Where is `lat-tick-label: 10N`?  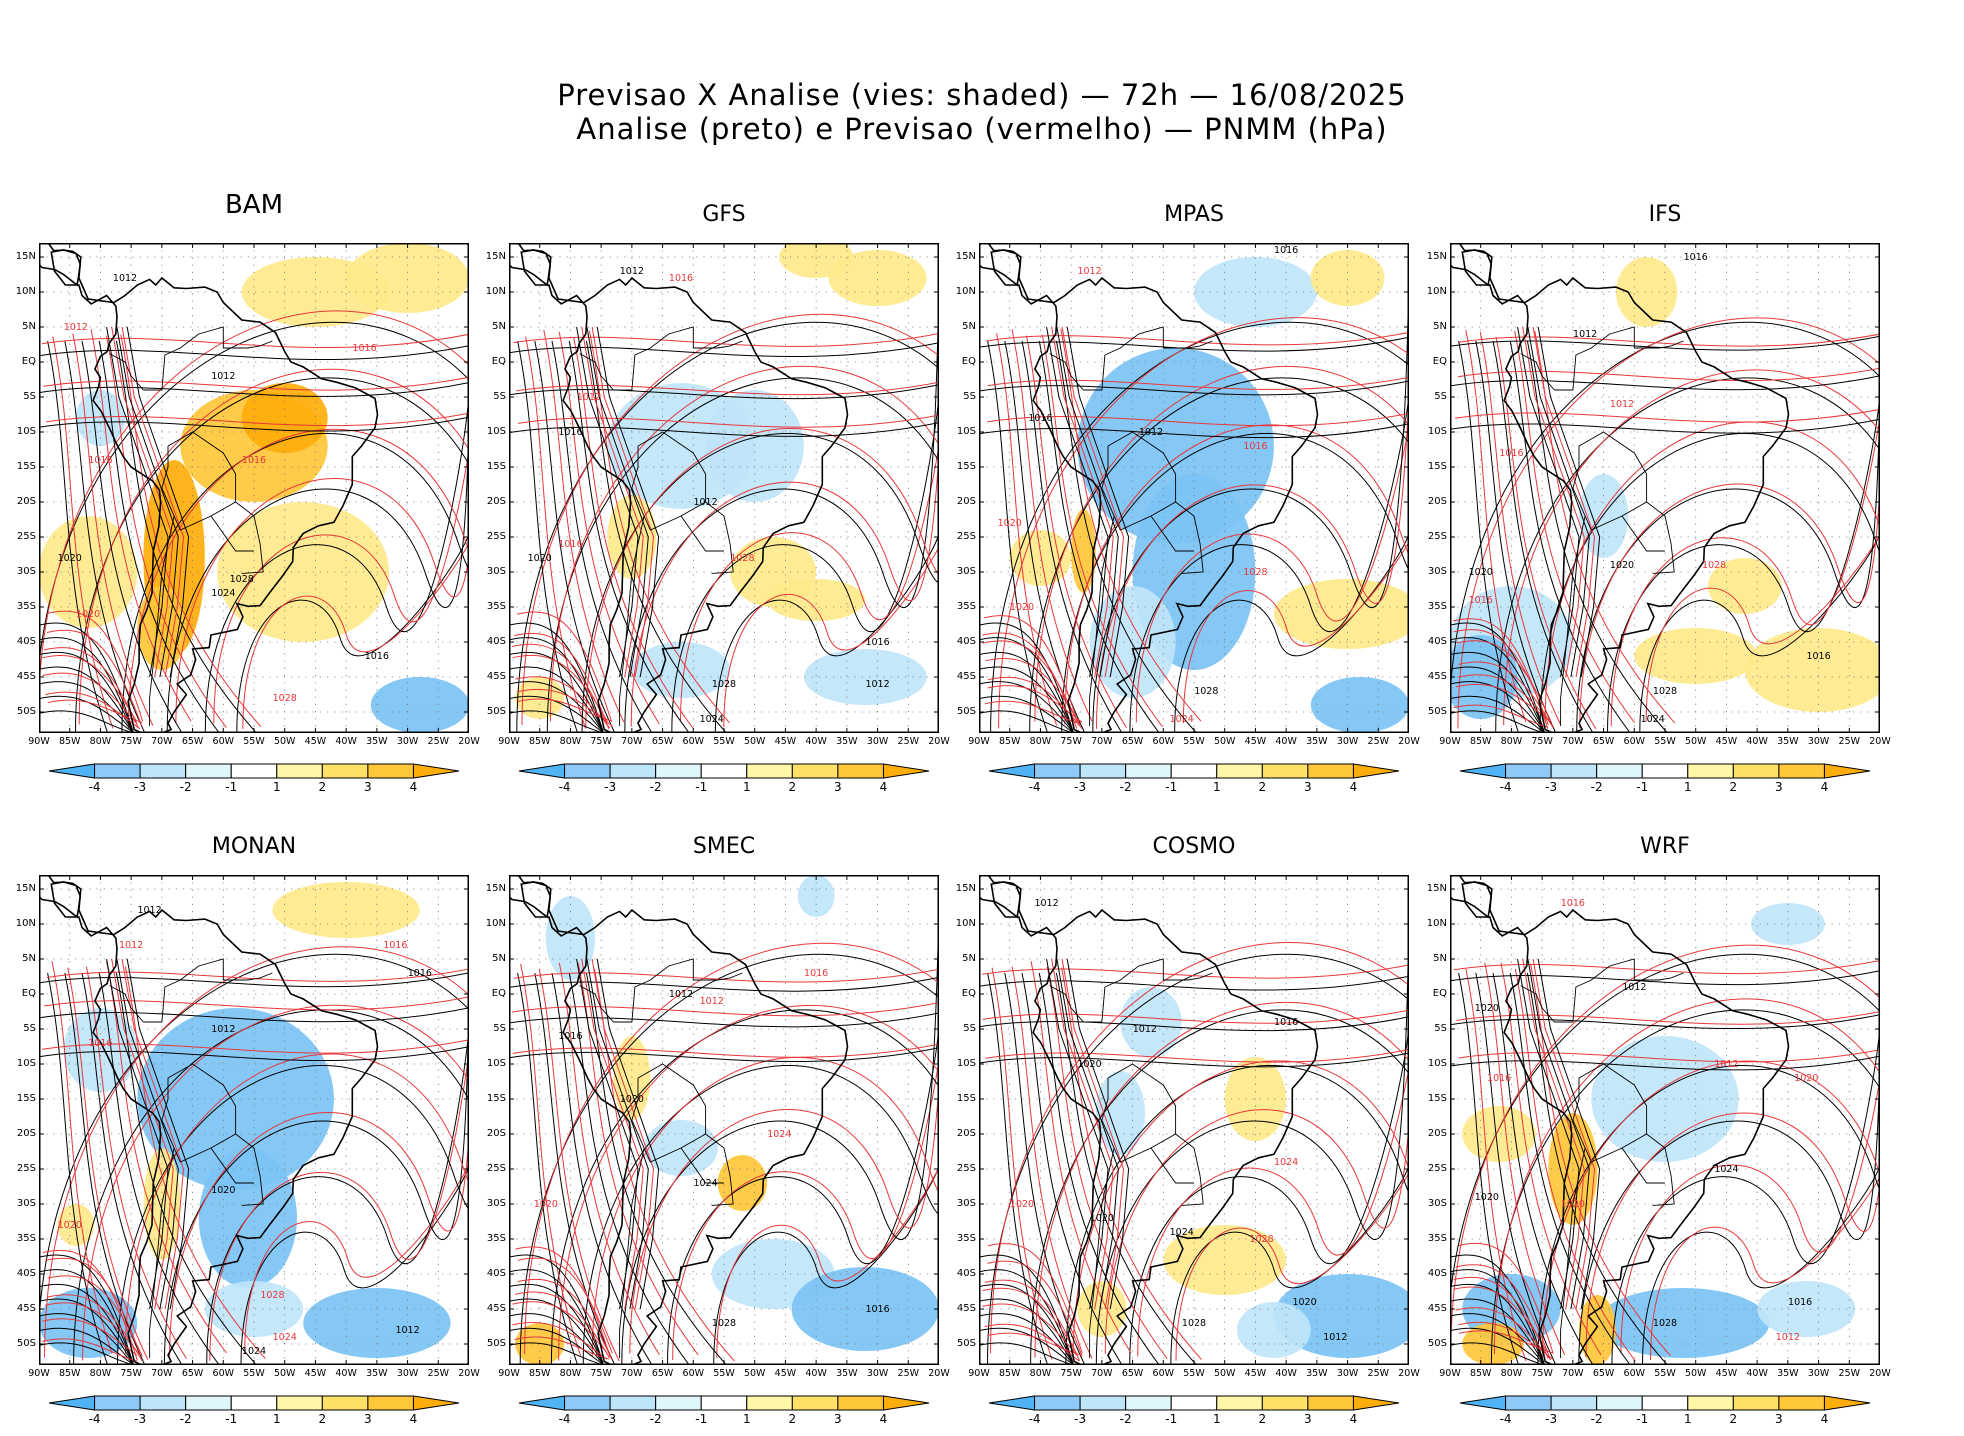 lat-tick-label: 10N is located at coordinates (25, 923).